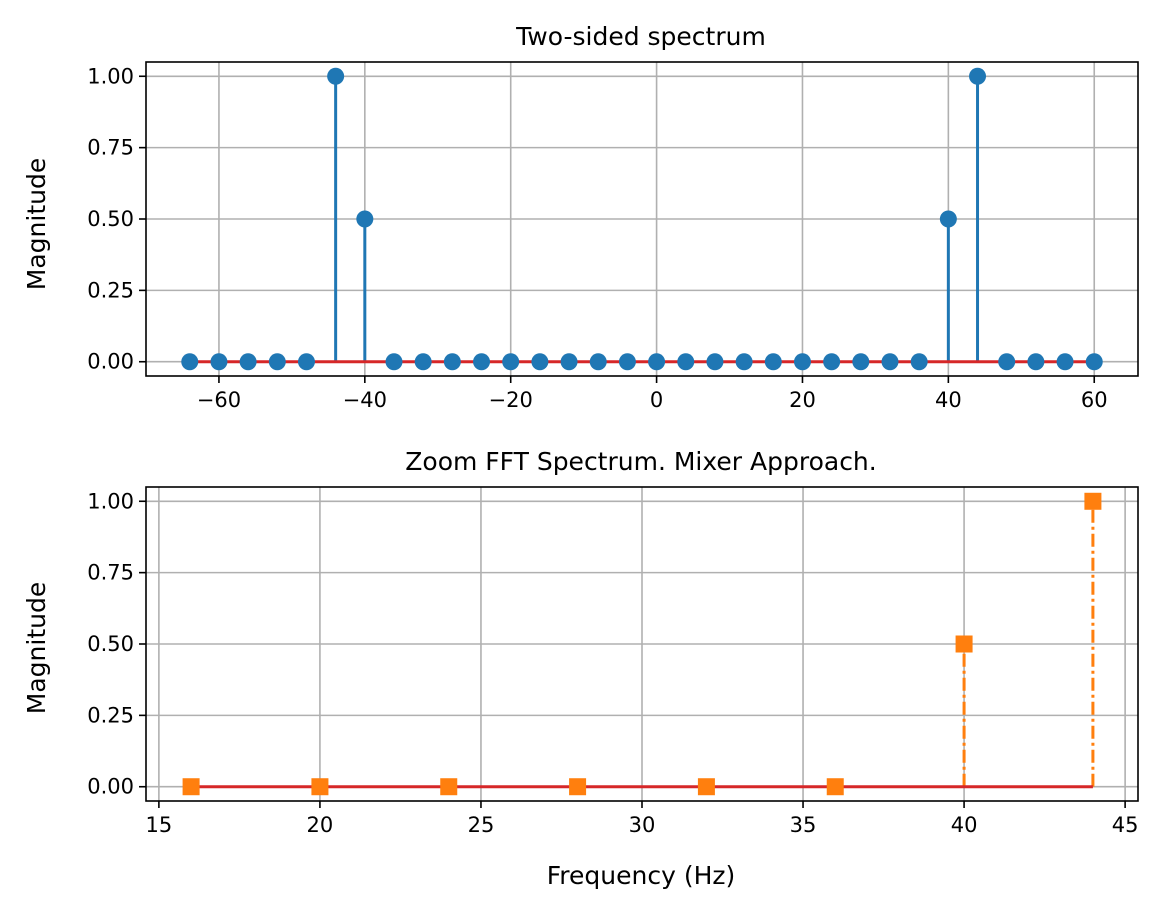 This screenshot has height=913, width=1162. Describe the element at coordinates (159, 825) in the screenshot. I see `x-tick-label: 15` at that location.